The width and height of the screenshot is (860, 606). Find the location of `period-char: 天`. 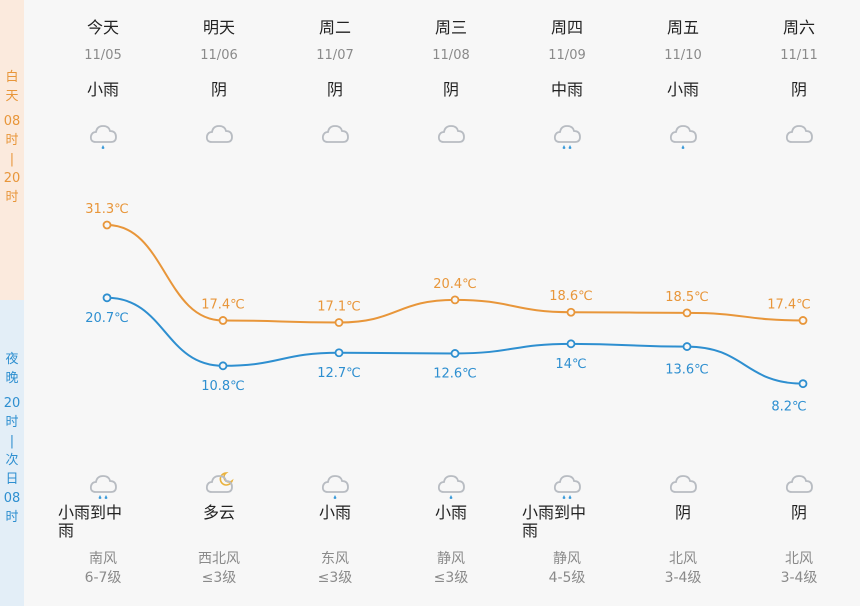

period-char: 天 is located at coordinates (12, 96).